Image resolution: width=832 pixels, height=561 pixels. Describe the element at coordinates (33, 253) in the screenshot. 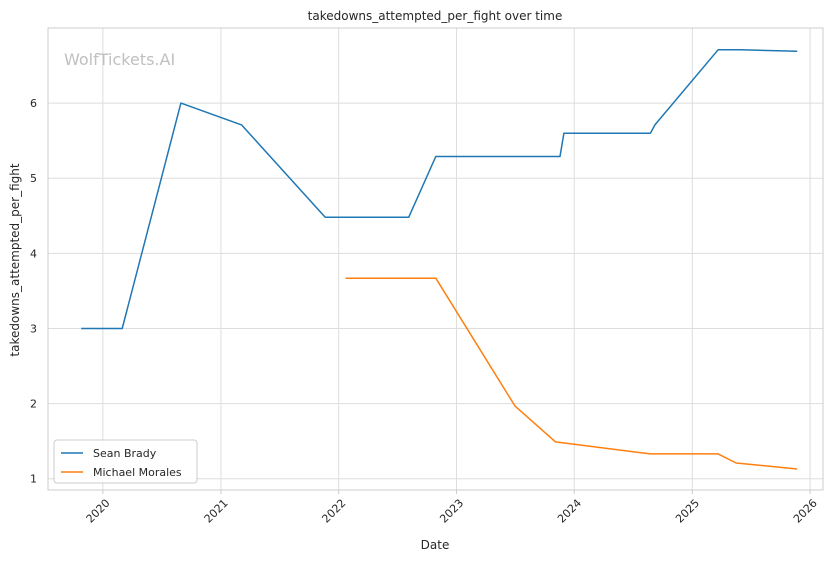

I see `y-tick-label-4: 4` at that location.